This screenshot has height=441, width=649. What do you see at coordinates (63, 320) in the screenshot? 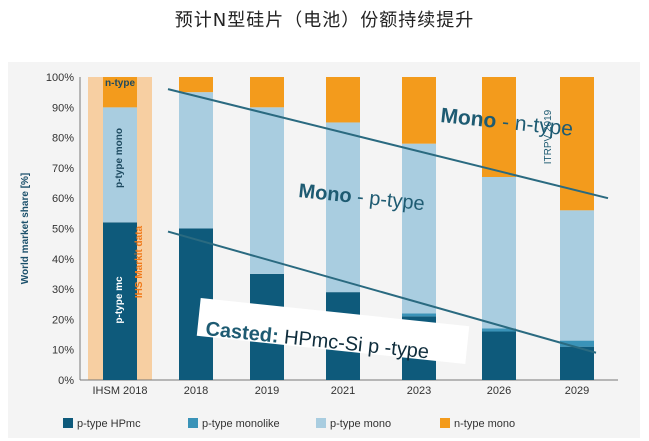
I see `y-tick-label: 20%` at bounding box center [63, 320].